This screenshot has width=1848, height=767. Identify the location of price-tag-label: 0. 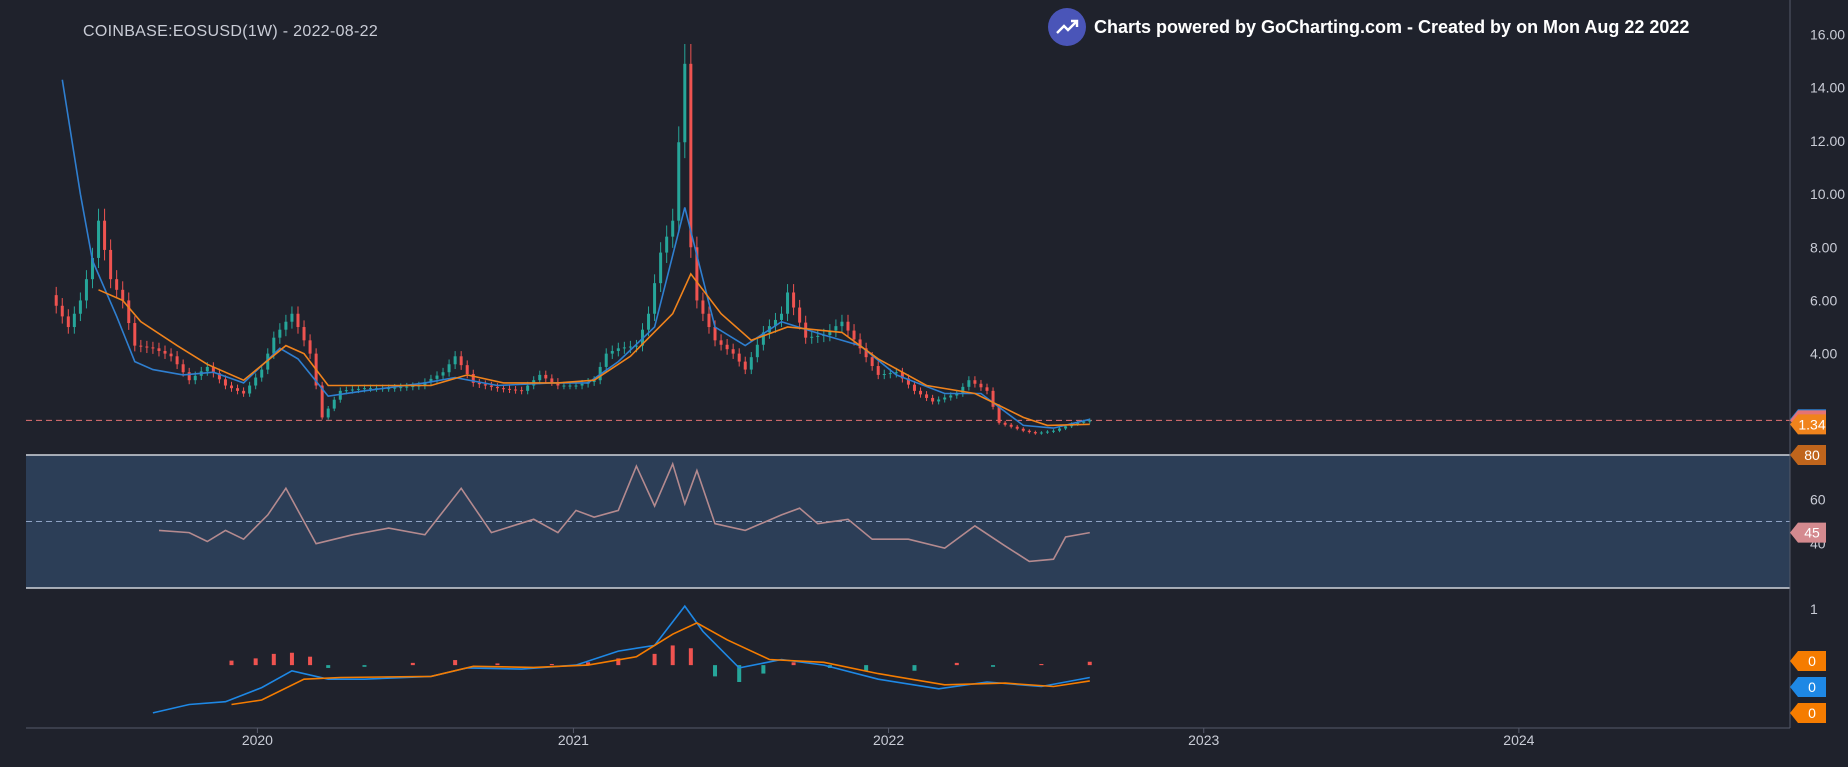
(1812, 687).